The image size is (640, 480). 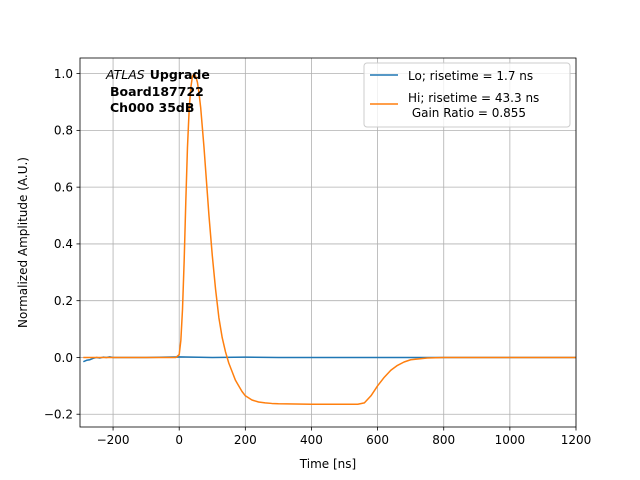 I want to click on x-tick-label: 800, so click(x=443, y=440).